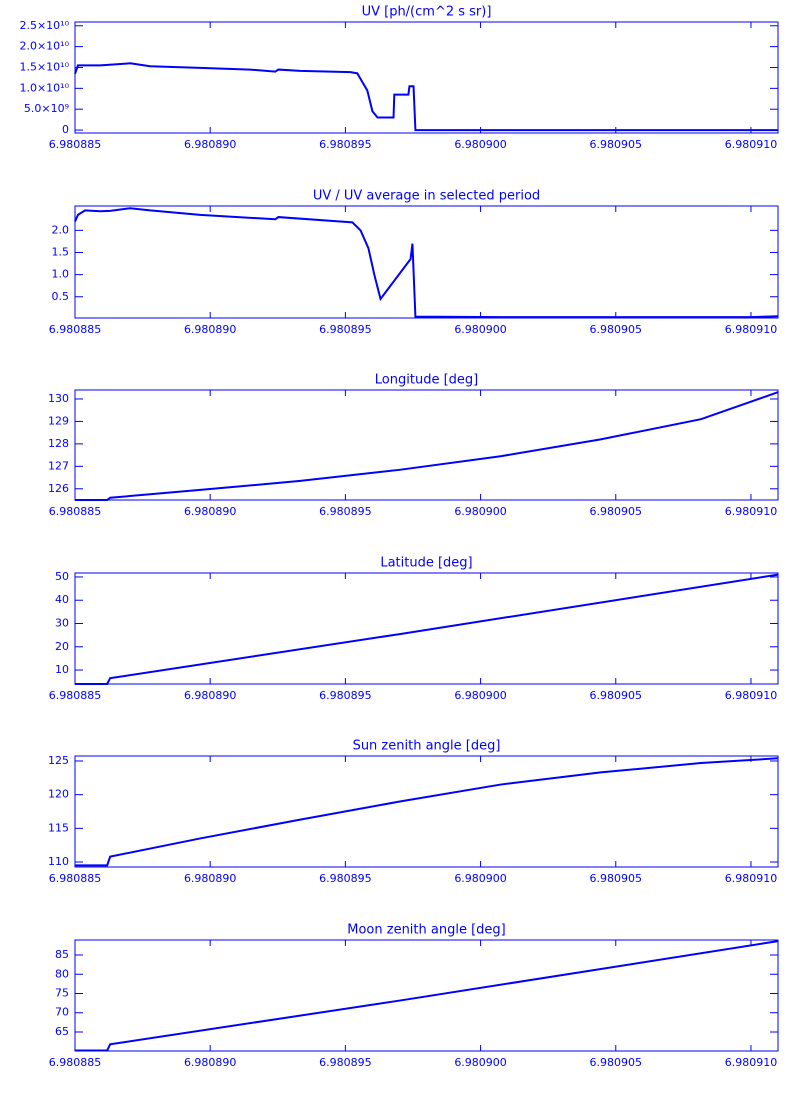 The height and width of the screenshot is (1100, 800). I want to click on y-tick-label: 1.5, so click(61, 251).